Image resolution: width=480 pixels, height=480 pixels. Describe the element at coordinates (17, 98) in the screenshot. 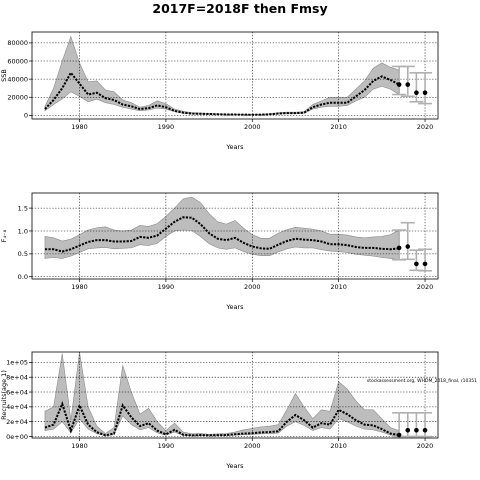

I see `y-tick-label: 20000` at that location.